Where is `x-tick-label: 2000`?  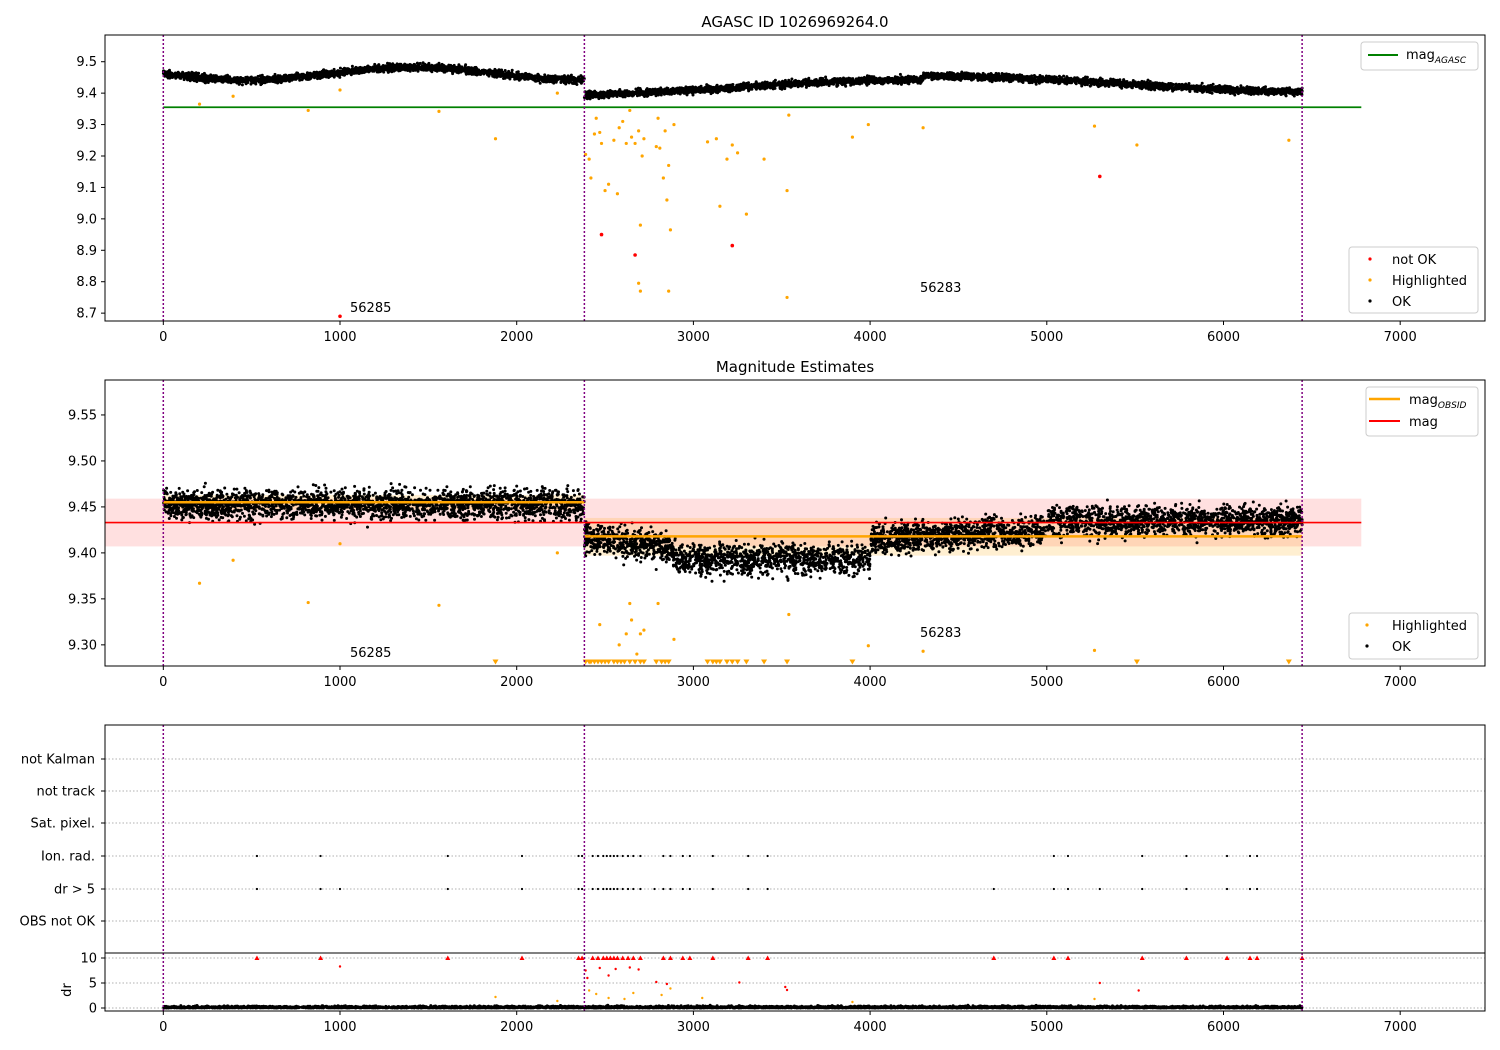
x-tick-label: 2000 is located at coordinates (516, 337).